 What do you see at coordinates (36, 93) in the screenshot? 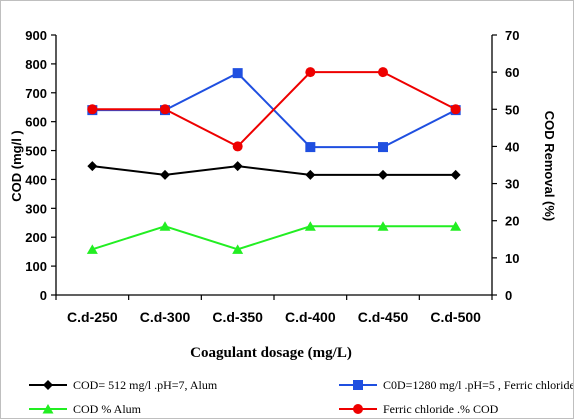
I see `y-left-tick-label: 700` at bounding box center [36, 93].